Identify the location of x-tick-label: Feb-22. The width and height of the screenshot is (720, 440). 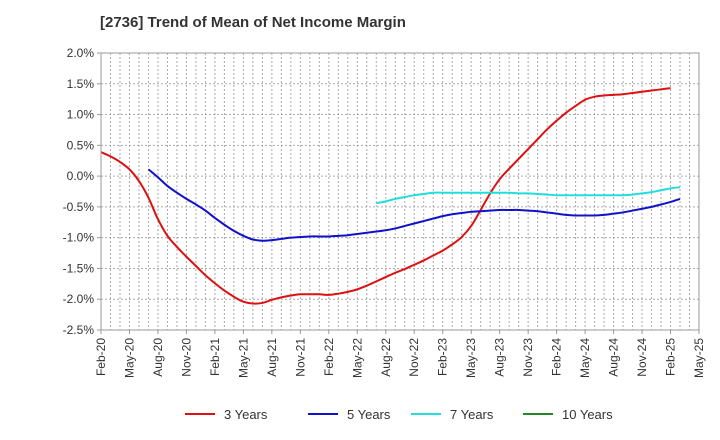
(329, 357).